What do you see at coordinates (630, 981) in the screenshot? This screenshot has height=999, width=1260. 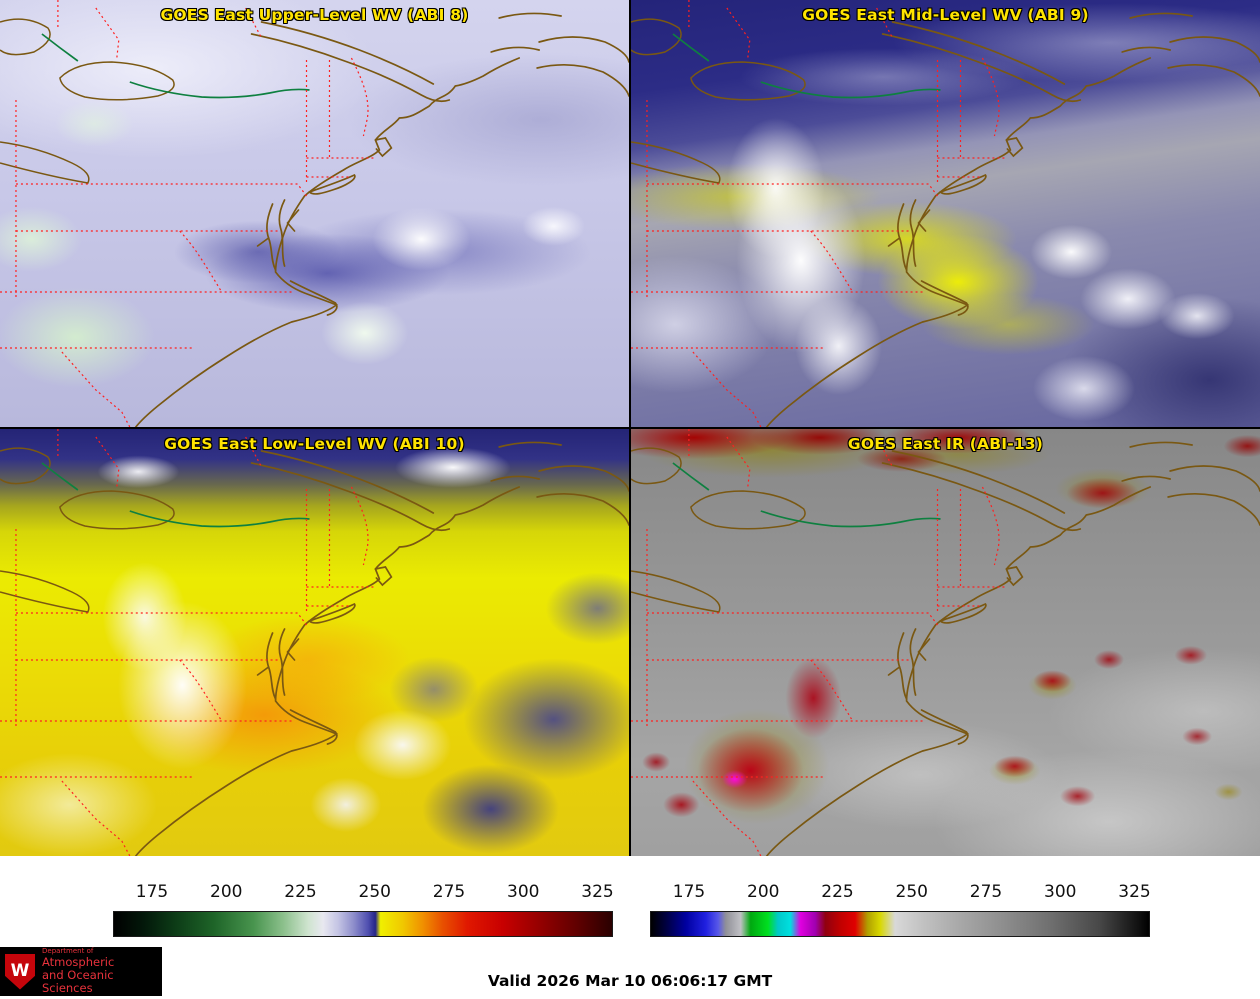 I see `valid-time: Valid 2026 Mar 10 06:06:17 GMT` at bounding box center [630, 981].